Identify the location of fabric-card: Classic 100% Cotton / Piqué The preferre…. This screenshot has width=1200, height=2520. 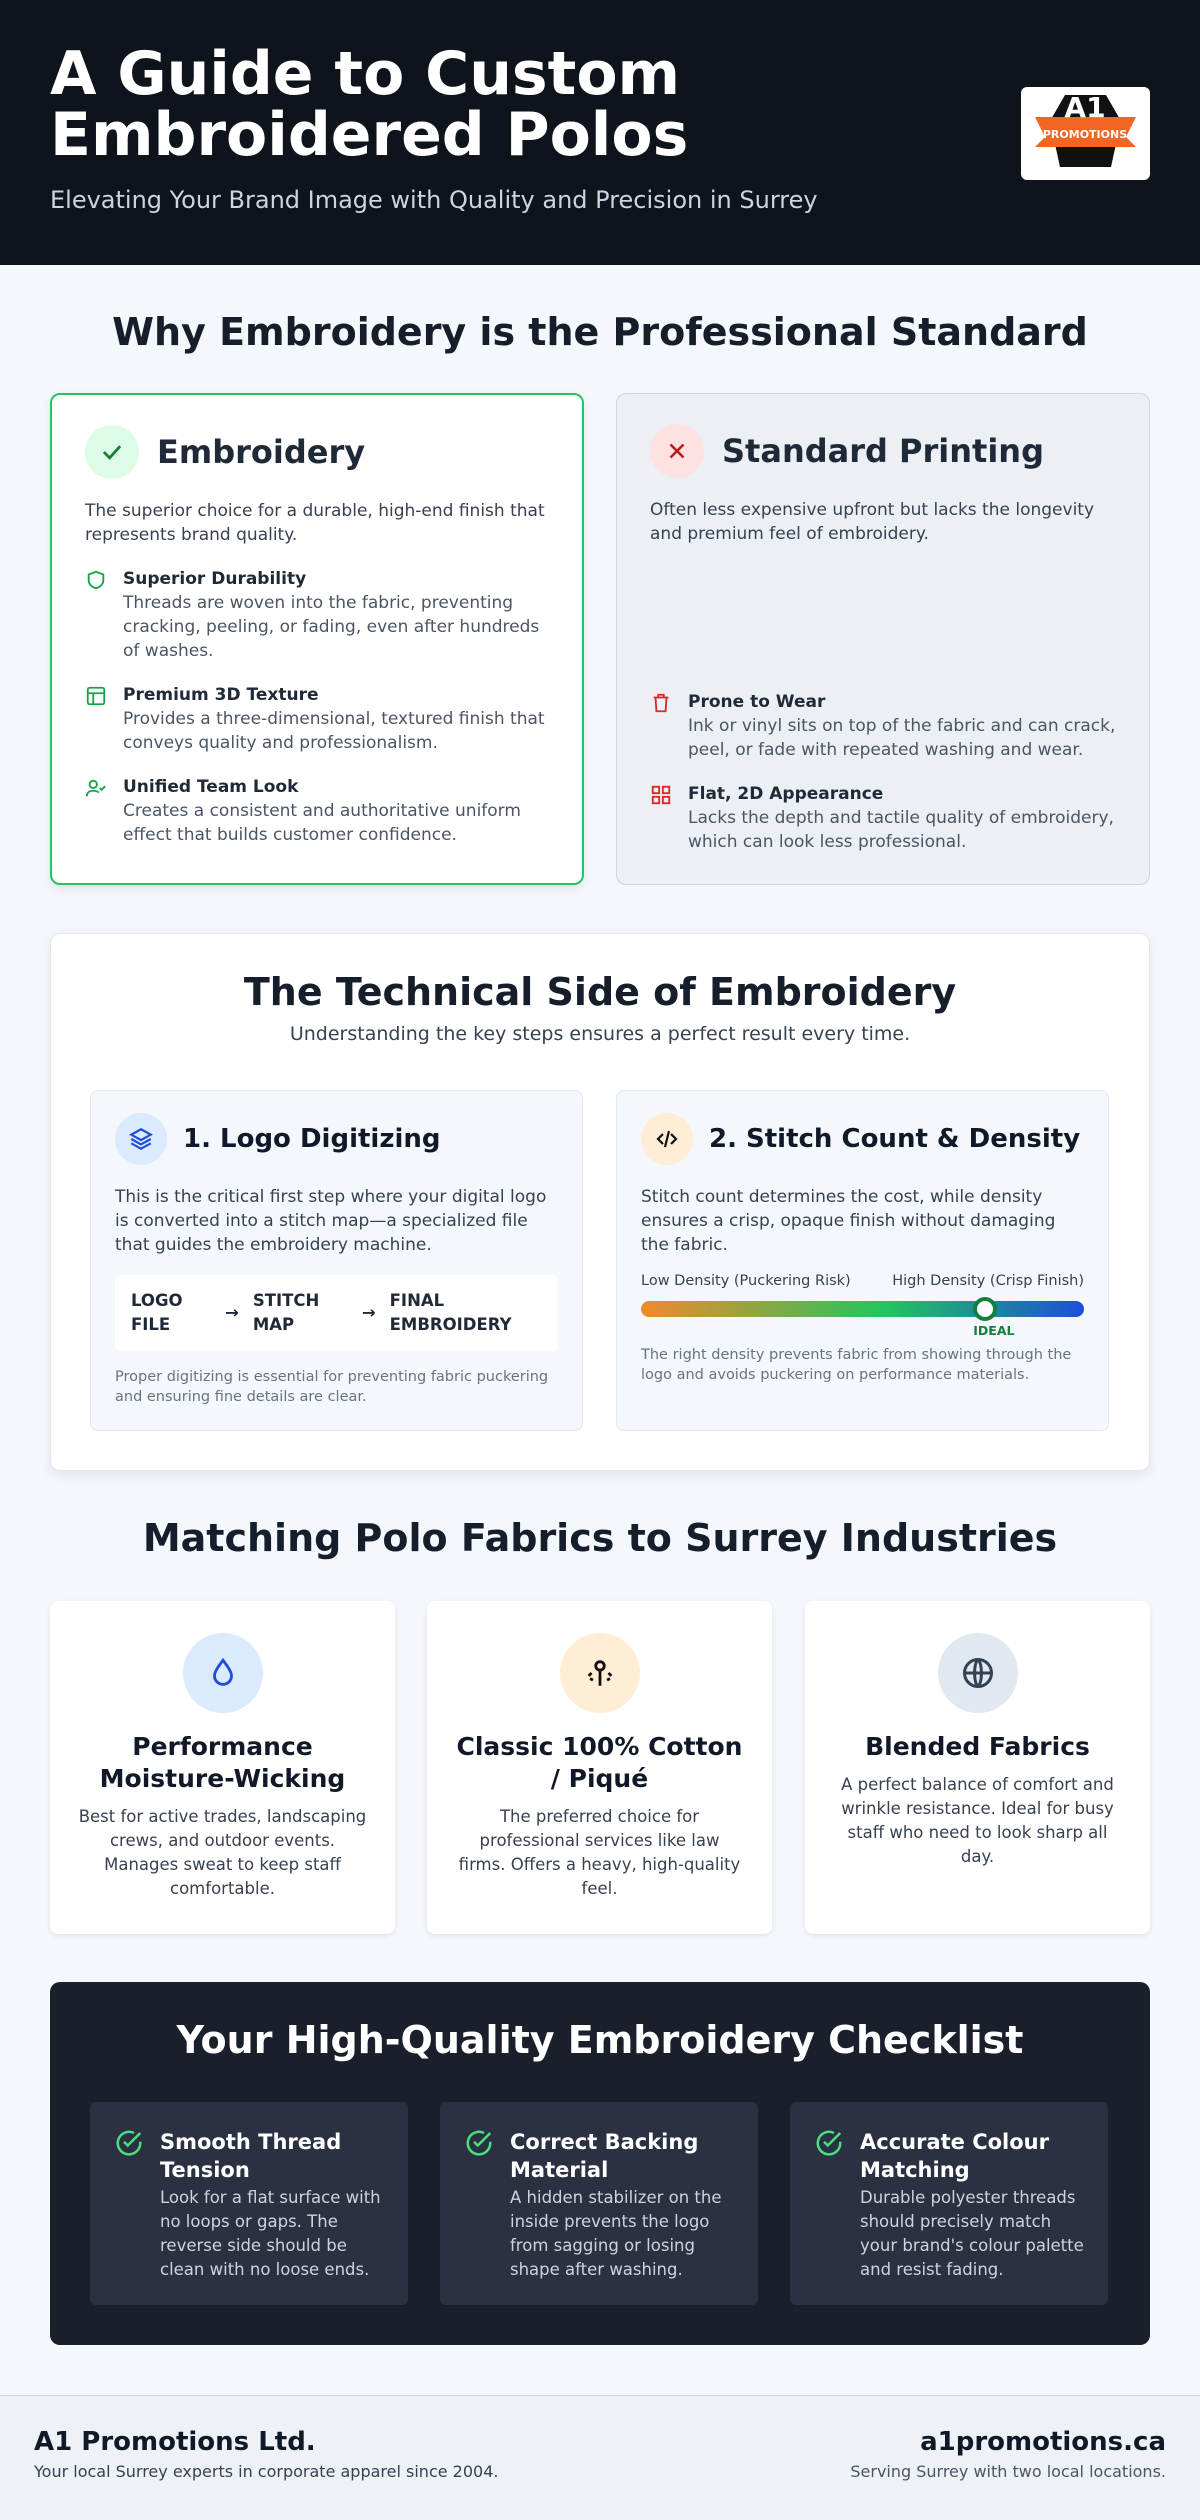
(599, 1767).